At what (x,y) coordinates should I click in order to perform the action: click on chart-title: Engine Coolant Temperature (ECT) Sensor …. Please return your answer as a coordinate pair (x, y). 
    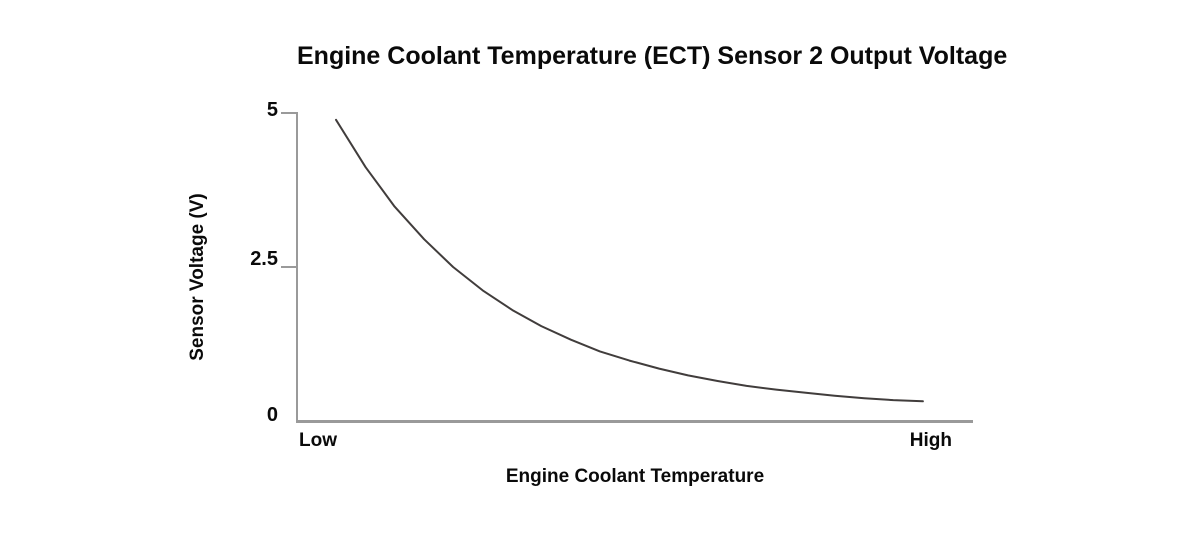
    Looking at the image, I should click on (652, 56).